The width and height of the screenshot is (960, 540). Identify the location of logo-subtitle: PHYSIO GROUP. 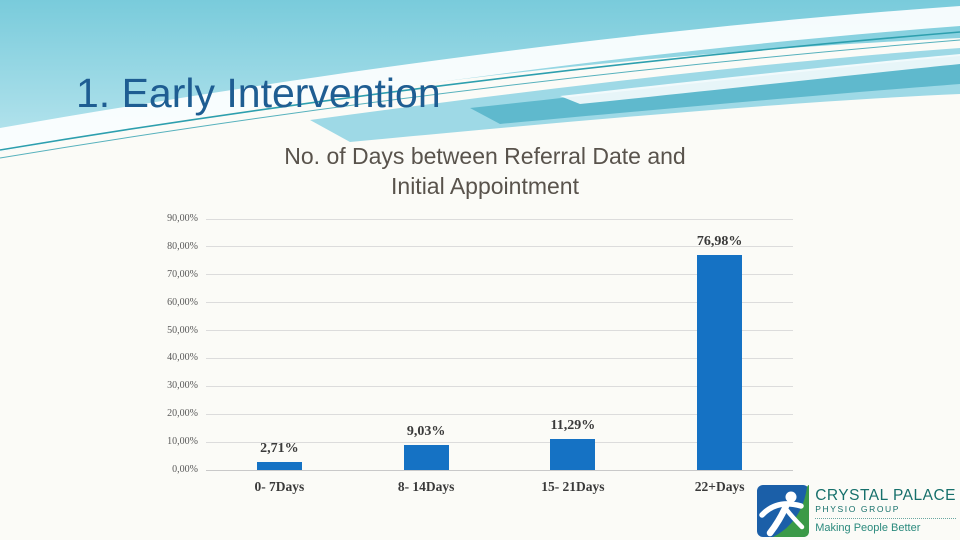
(885, 511).